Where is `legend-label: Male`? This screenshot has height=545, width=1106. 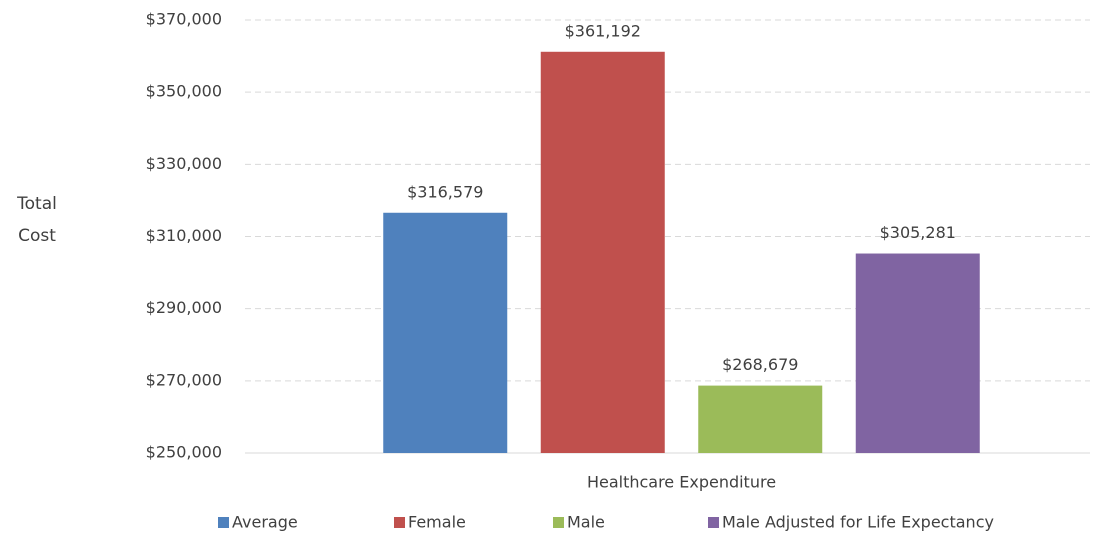 legend-label: Male is located at coordinates (586, 522).